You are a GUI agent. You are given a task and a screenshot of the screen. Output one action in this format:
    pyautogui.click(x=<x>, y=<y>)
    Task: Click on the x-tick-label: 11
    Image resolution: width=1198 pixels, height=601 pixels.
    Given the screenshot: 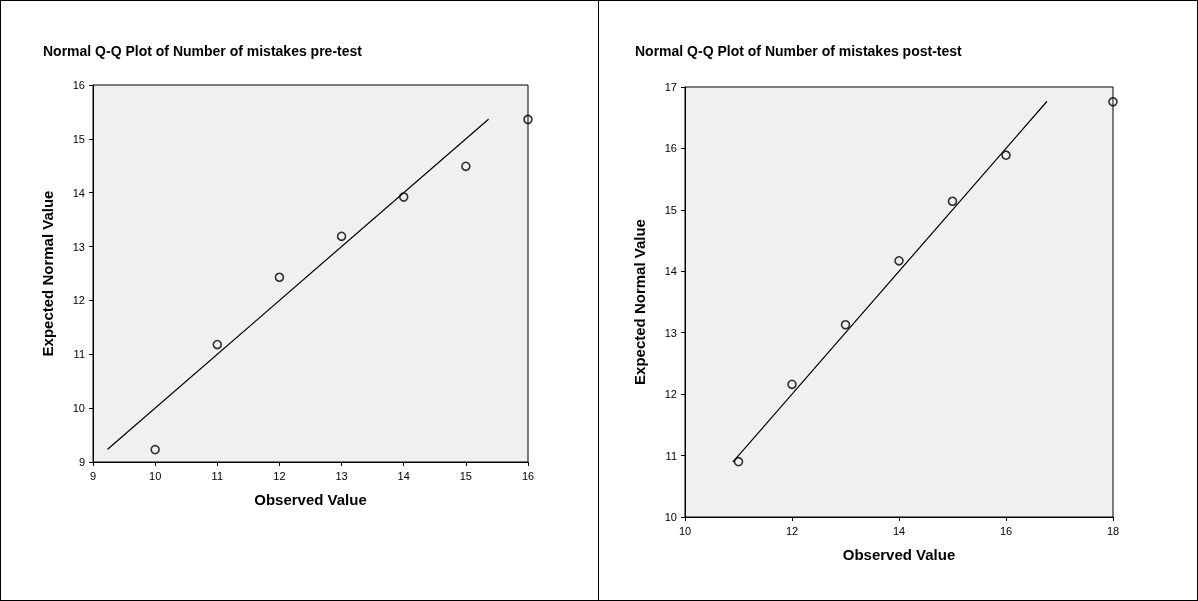 What is the action you would take?
    pyautogui.click(x=217, y=475)
    